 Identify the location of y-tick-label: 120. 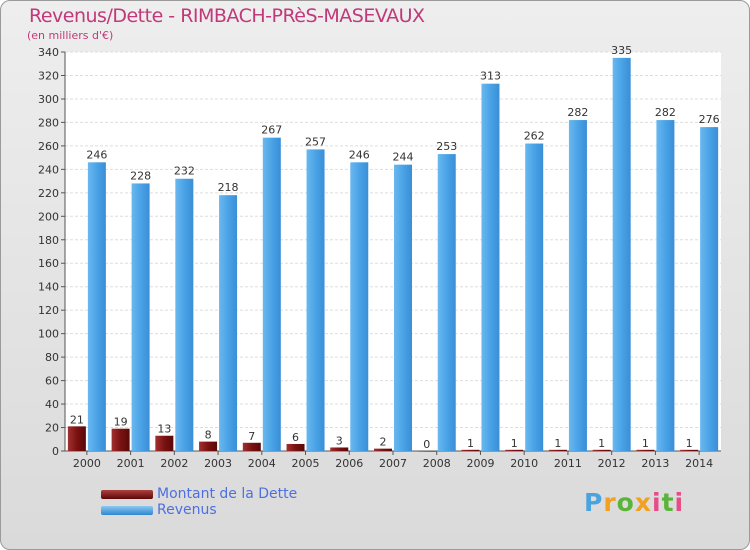
(48, 310).